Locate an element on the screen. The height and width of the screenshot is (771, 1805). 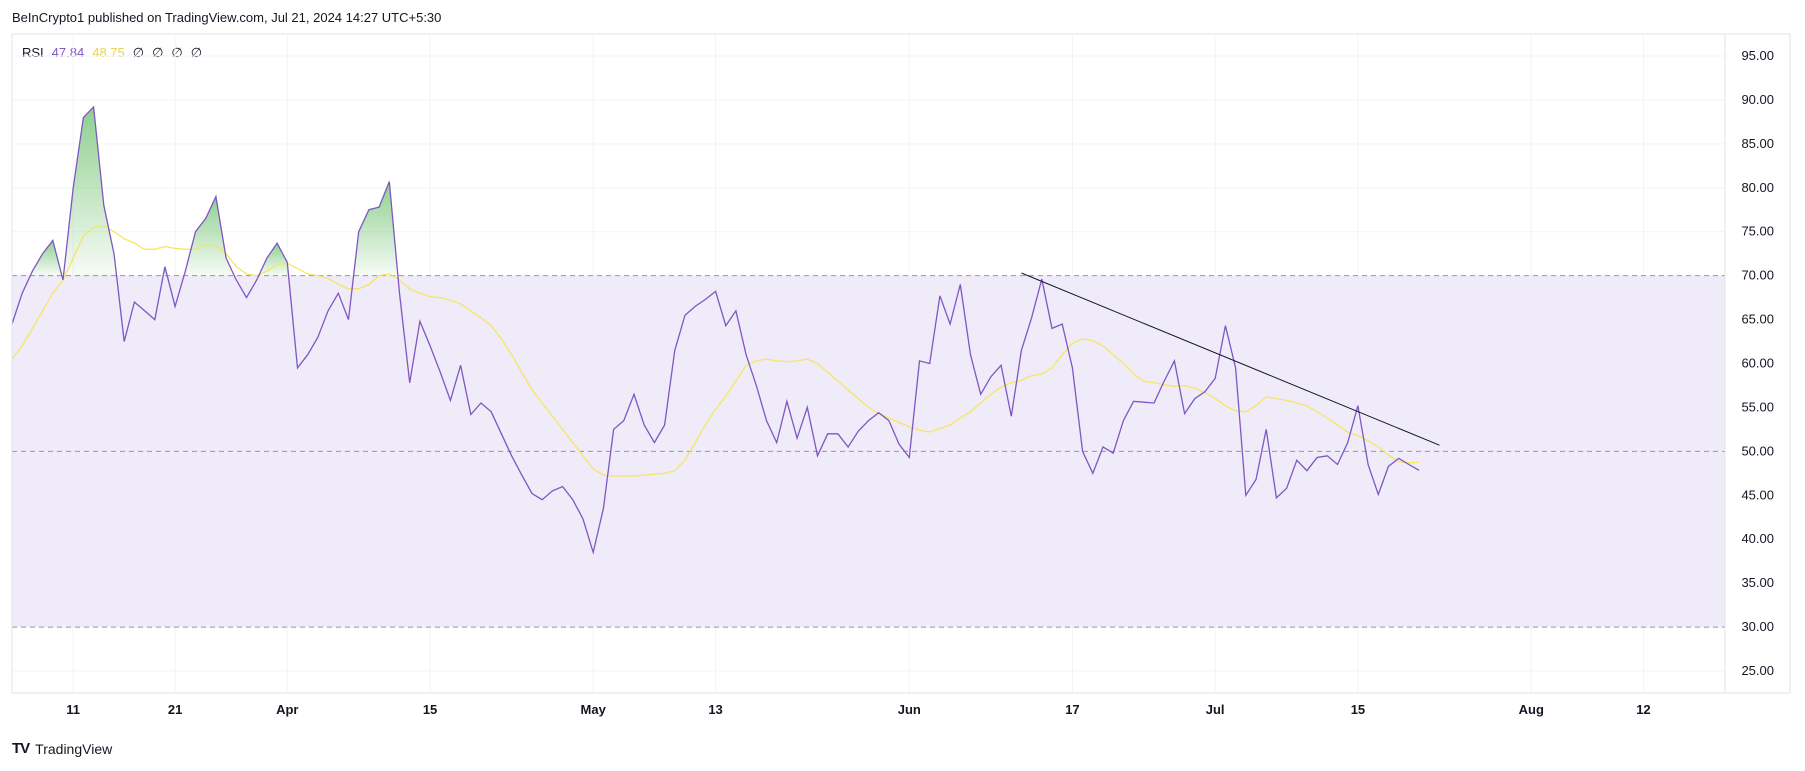
x-tick-label: Jun is located at coordinates (909, 709).